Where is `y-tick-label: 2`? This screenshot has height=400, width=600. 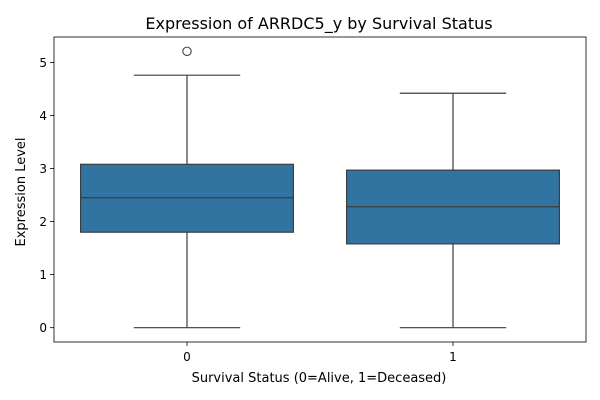 y-tick-label: 2 is located at coordinates (43, 222).